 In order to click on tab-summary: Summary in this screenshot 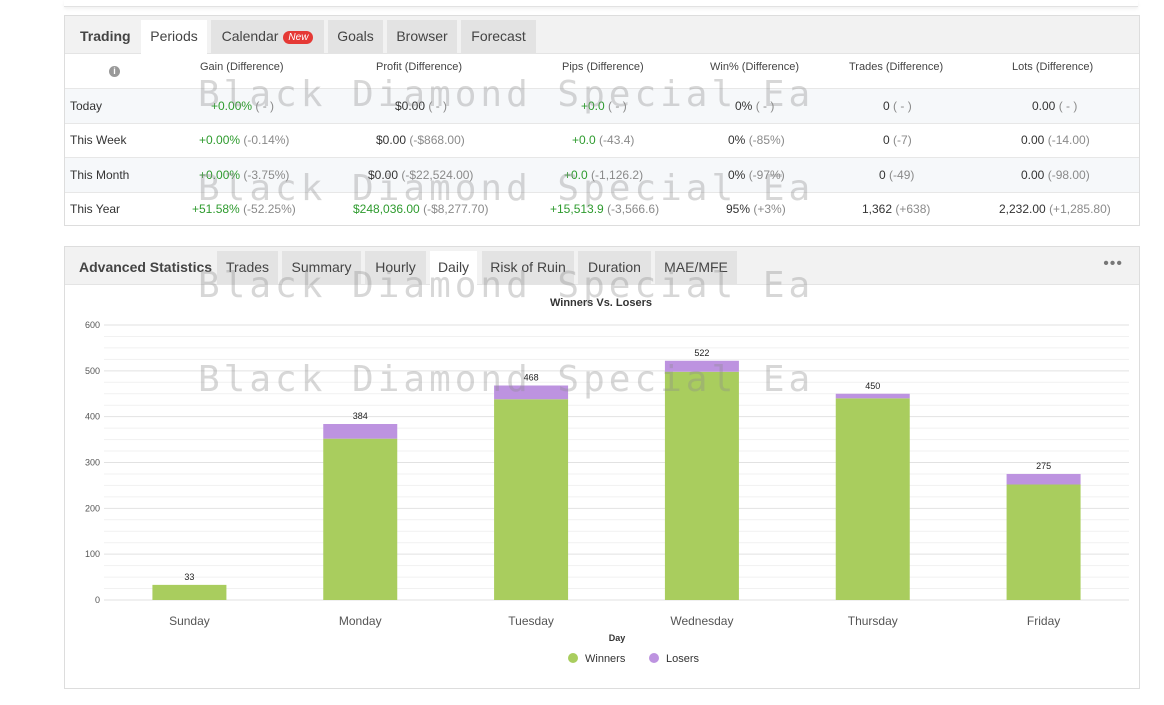, I will do `click(321, 267)`.